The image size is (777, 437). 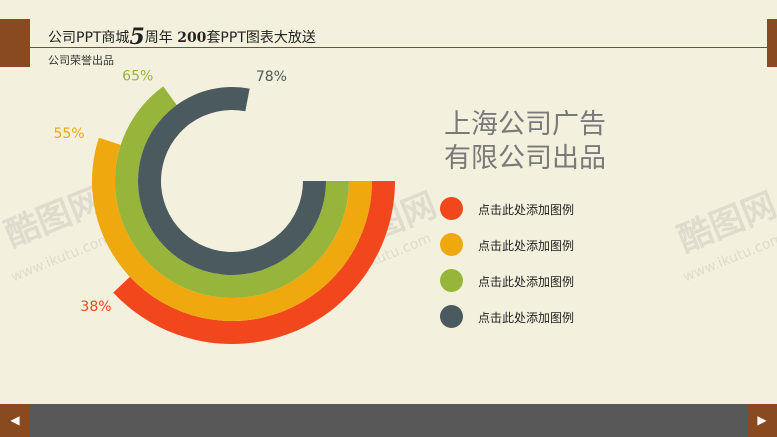 What do you see at coordinates (772, 43) in the screenshot?
I see `header-accent-block-right` at bounding box center [772, 43].